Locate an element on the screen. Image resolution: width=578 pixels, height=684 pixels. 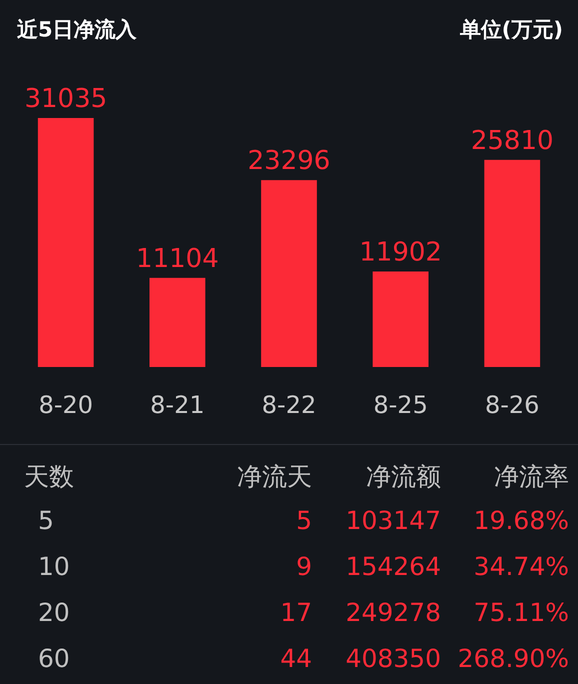
data-label: 11104 is located at coordinates (177, 259).